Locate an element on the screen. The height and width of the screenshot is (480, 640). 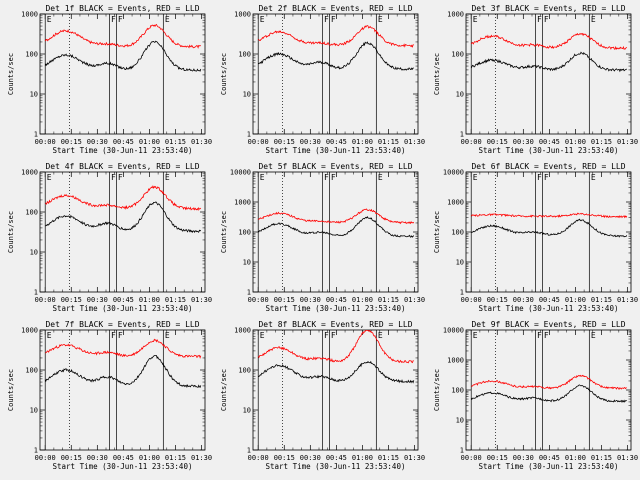
panel-title: Det 9f BLACK = Events, RED = LLD is located at coordinates (548, 324).